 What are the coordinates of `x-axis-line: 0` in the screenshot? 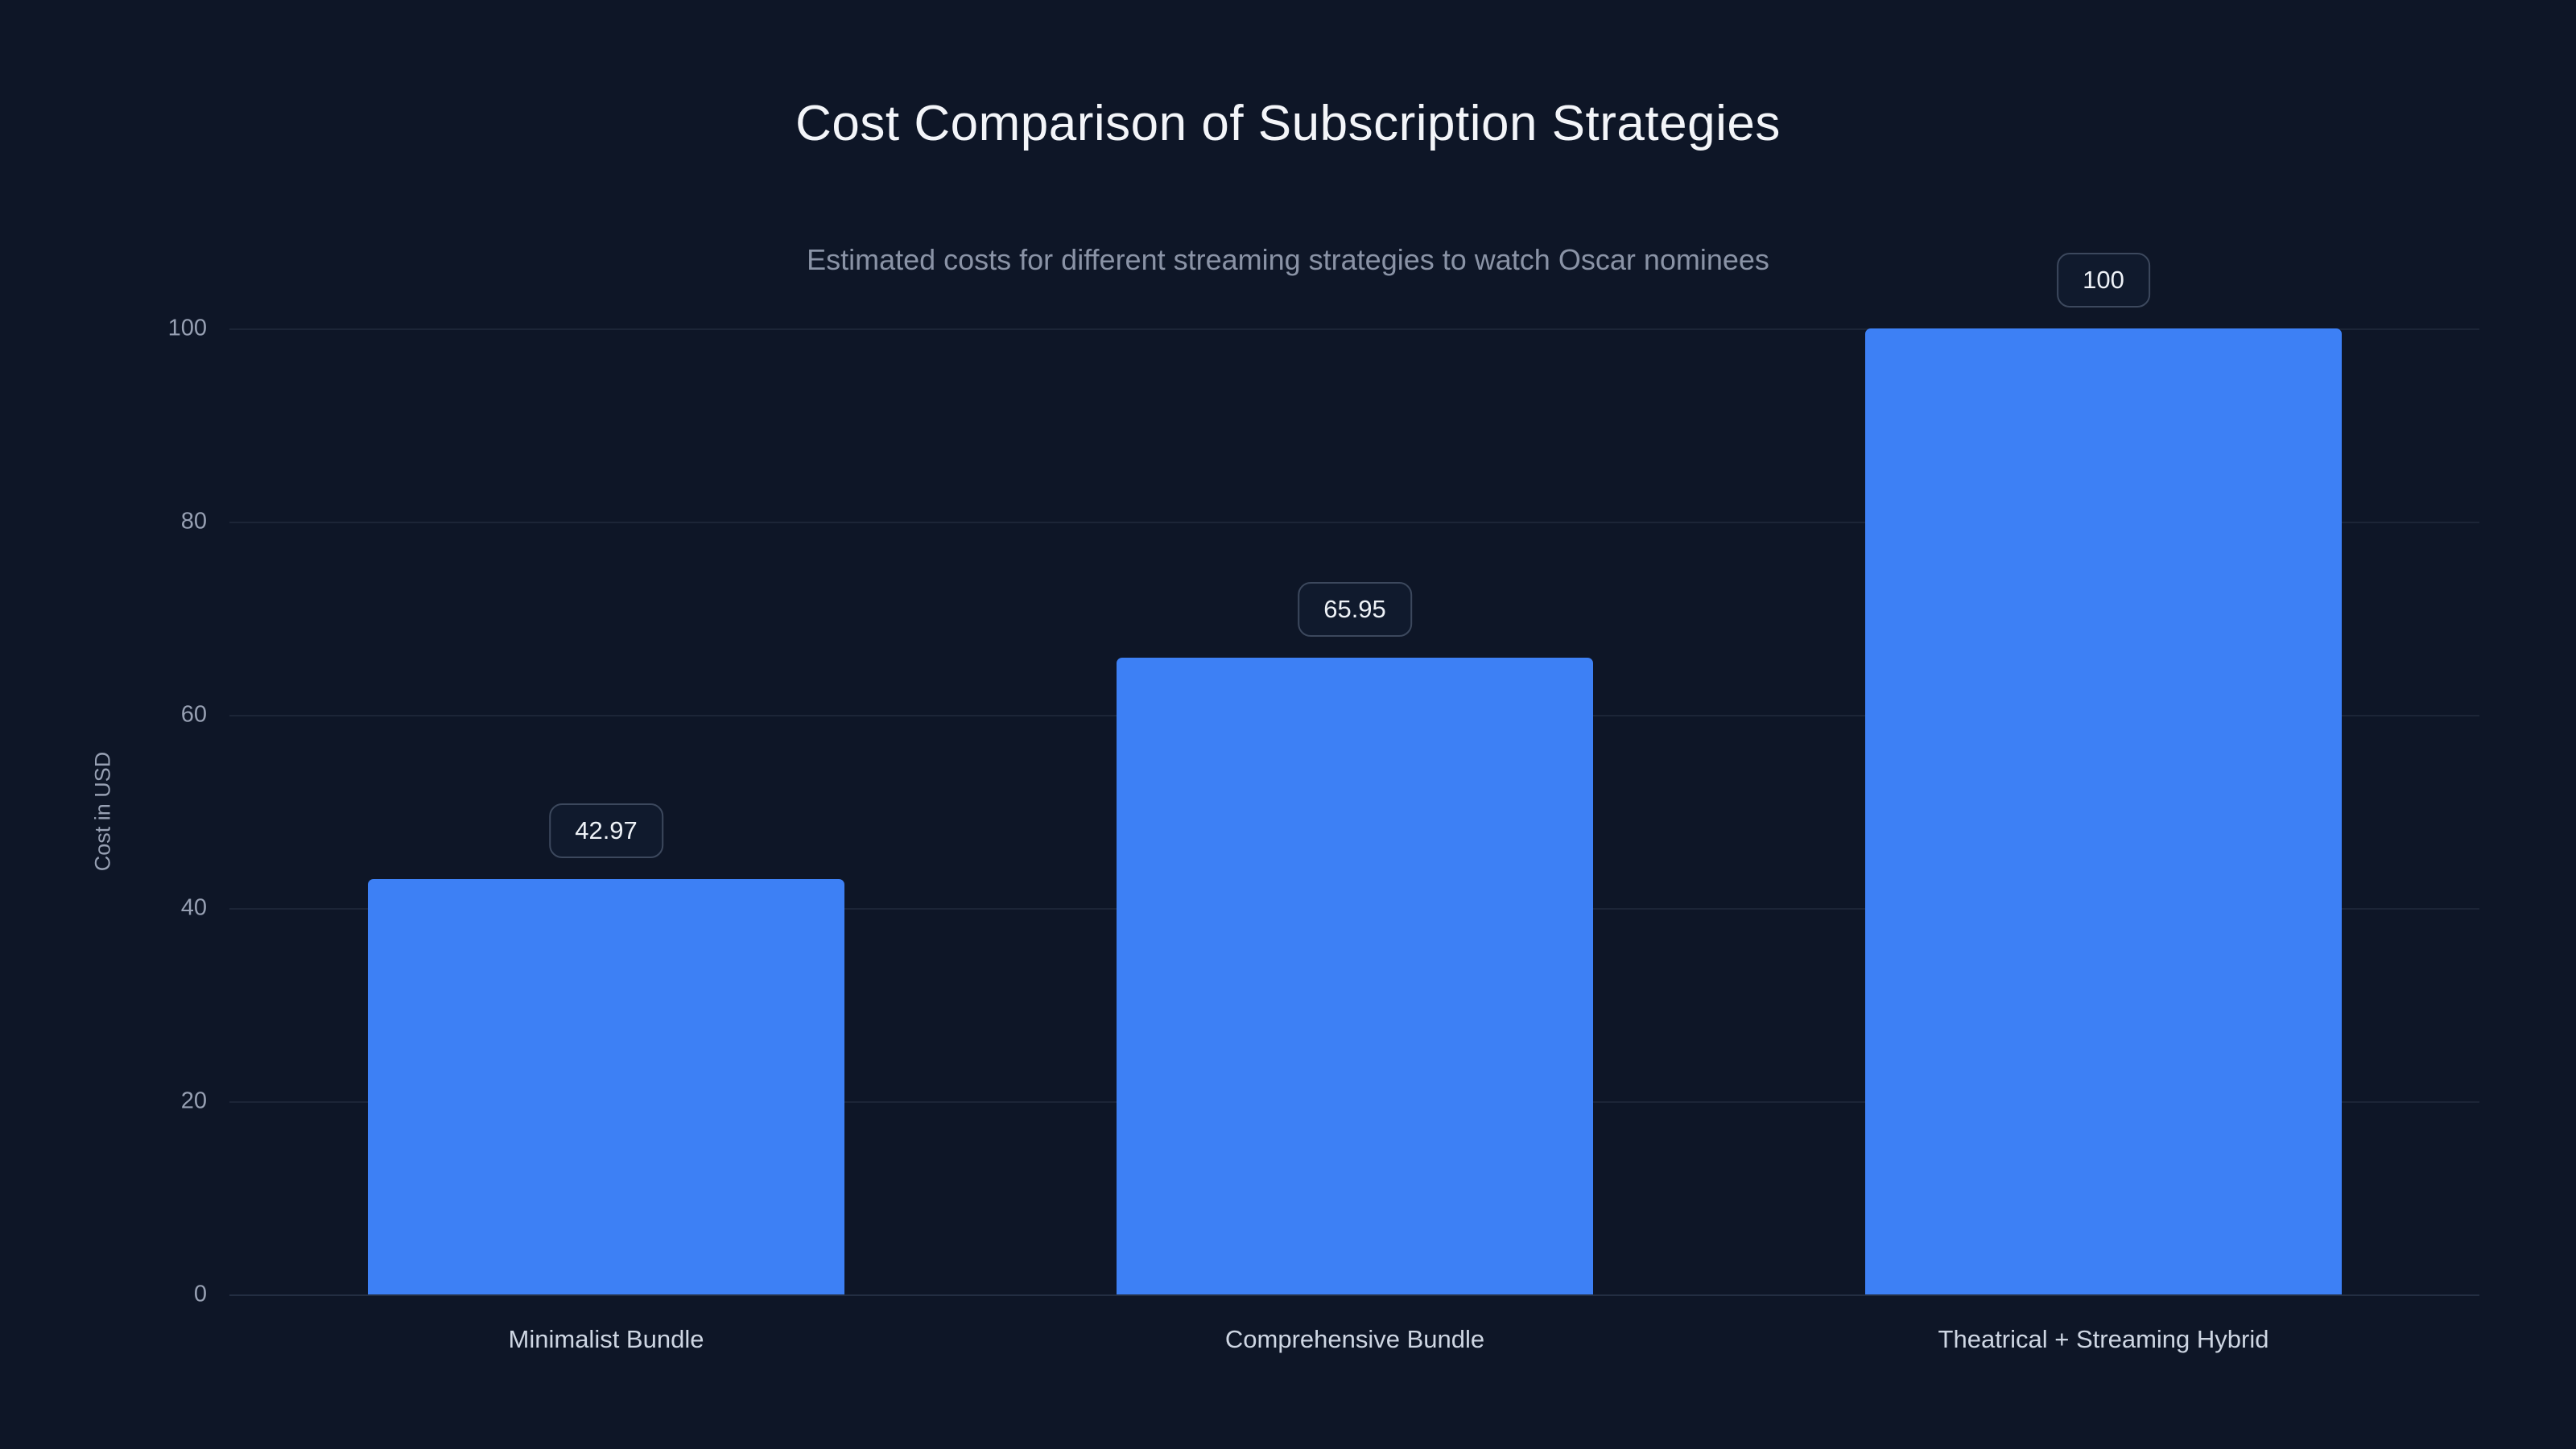 It's located at (1336, 1294).